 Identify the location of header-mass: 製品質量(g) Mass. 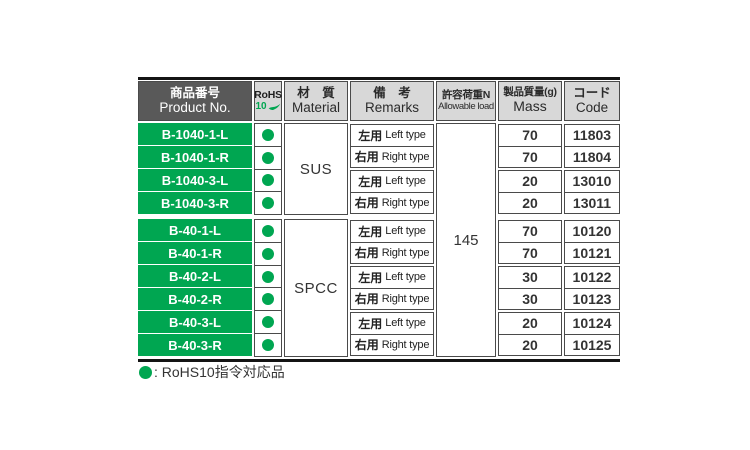
(530, 101).